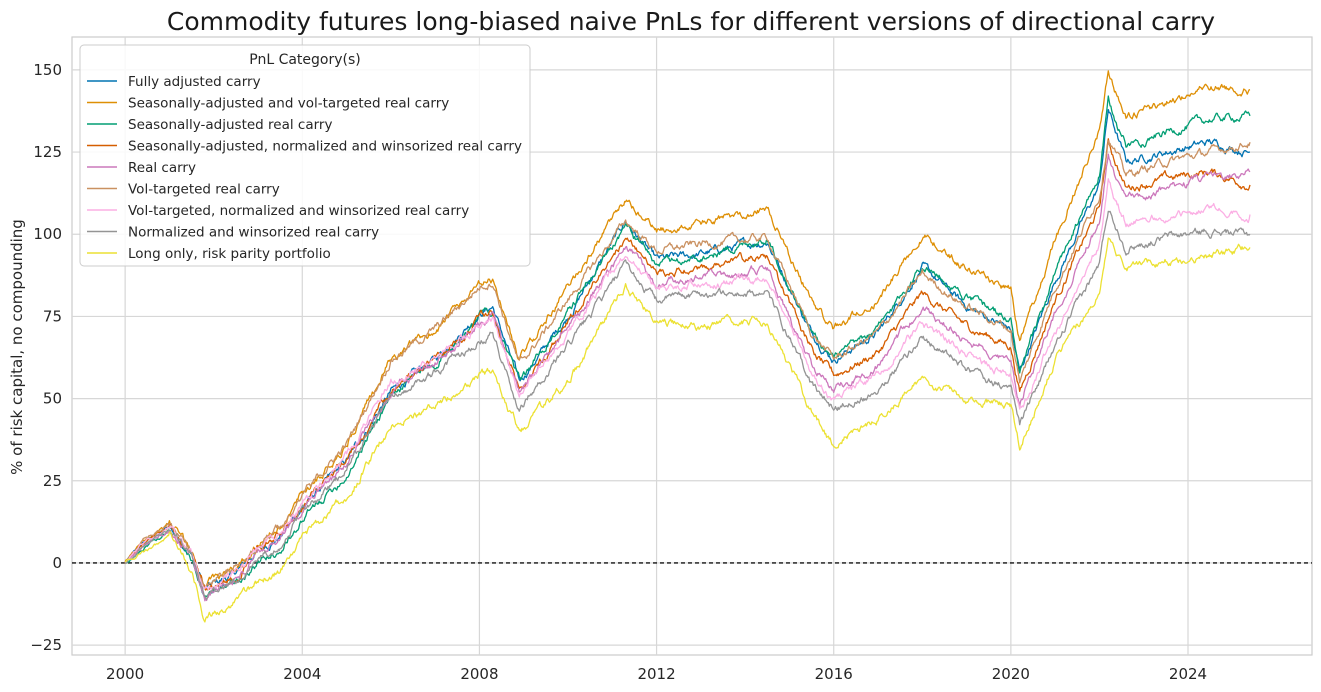 This screenshot has height=692, width=1321. I want to click on legend-label: Normalized and winsorized real carry, so click(253, 233).